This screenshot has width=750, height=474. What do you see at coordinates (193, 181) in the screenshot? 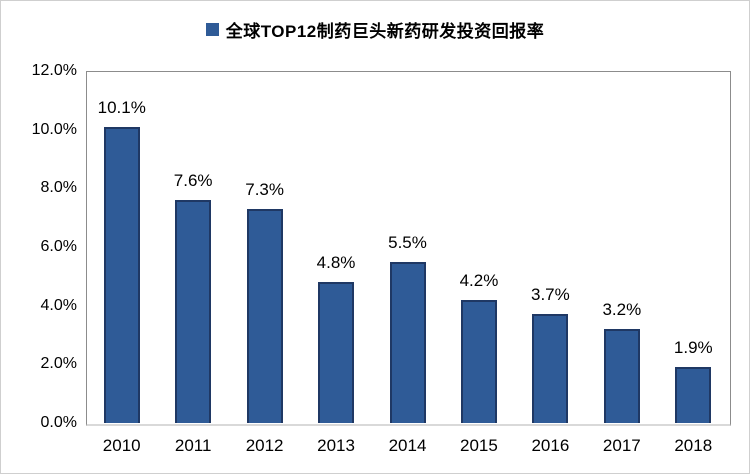
I see `bar-data-label: 7.6%` at bounding box center [193, 181].